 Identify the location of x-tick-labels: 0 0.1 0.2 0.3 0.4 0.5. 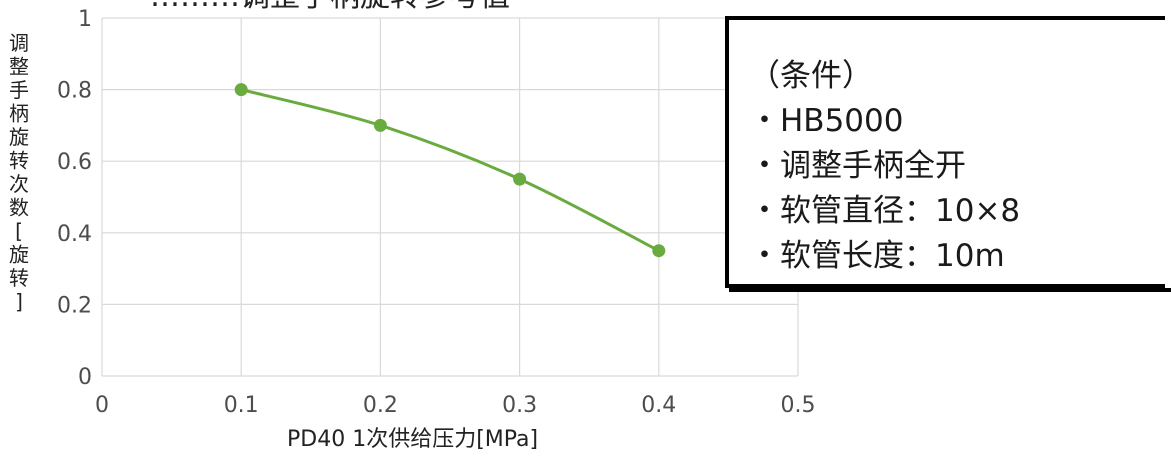
(455, 405).